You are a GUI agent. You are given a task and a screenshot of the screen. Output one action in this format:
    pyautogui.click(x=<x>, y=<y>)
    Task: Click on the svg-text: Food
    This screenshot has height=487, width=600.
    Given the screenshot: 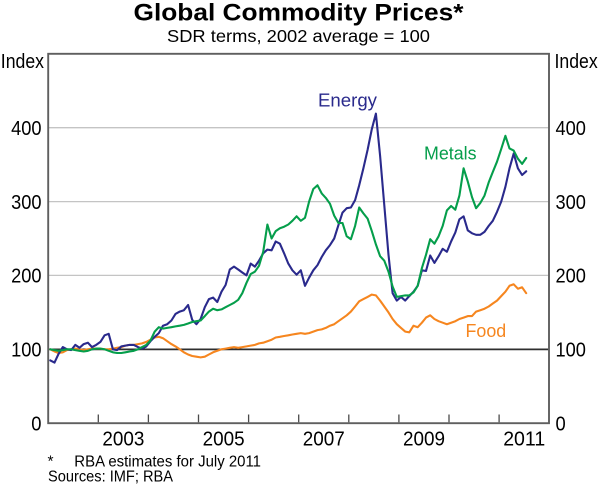 What is the action you would take?
    pyautogui.click(x=486, y=330)
    